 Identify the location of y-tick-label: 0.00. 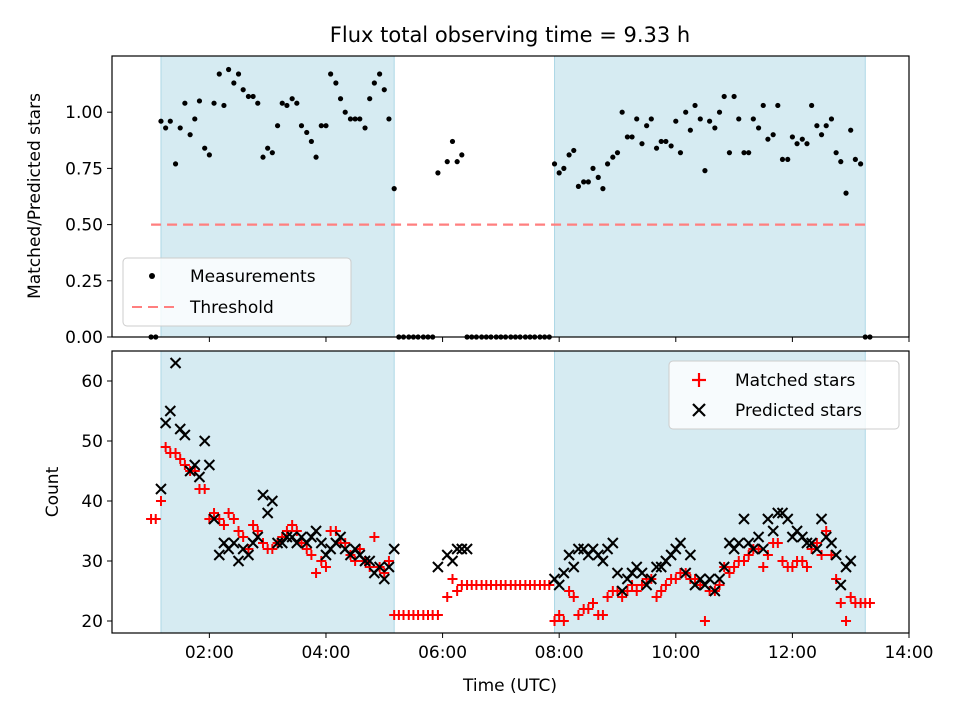
(84, 338).